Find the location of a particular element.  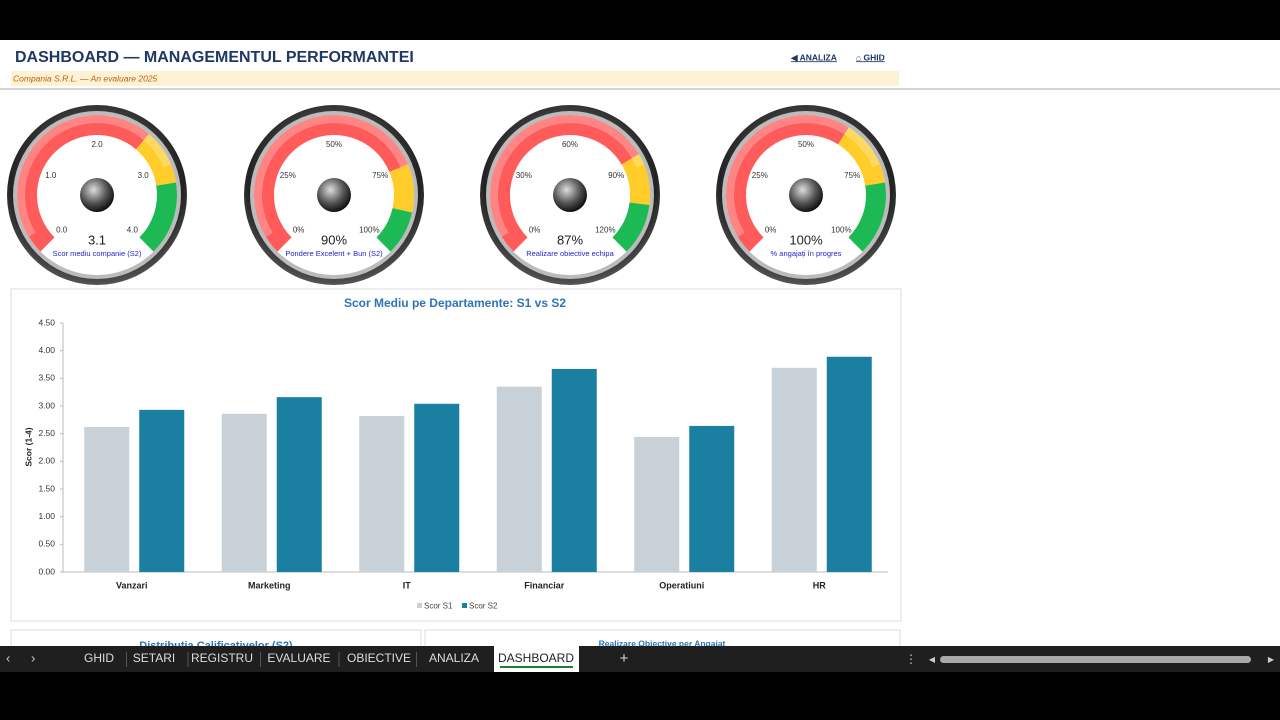

y-tick-label: 2.50 is located at coordinates (46, 433).